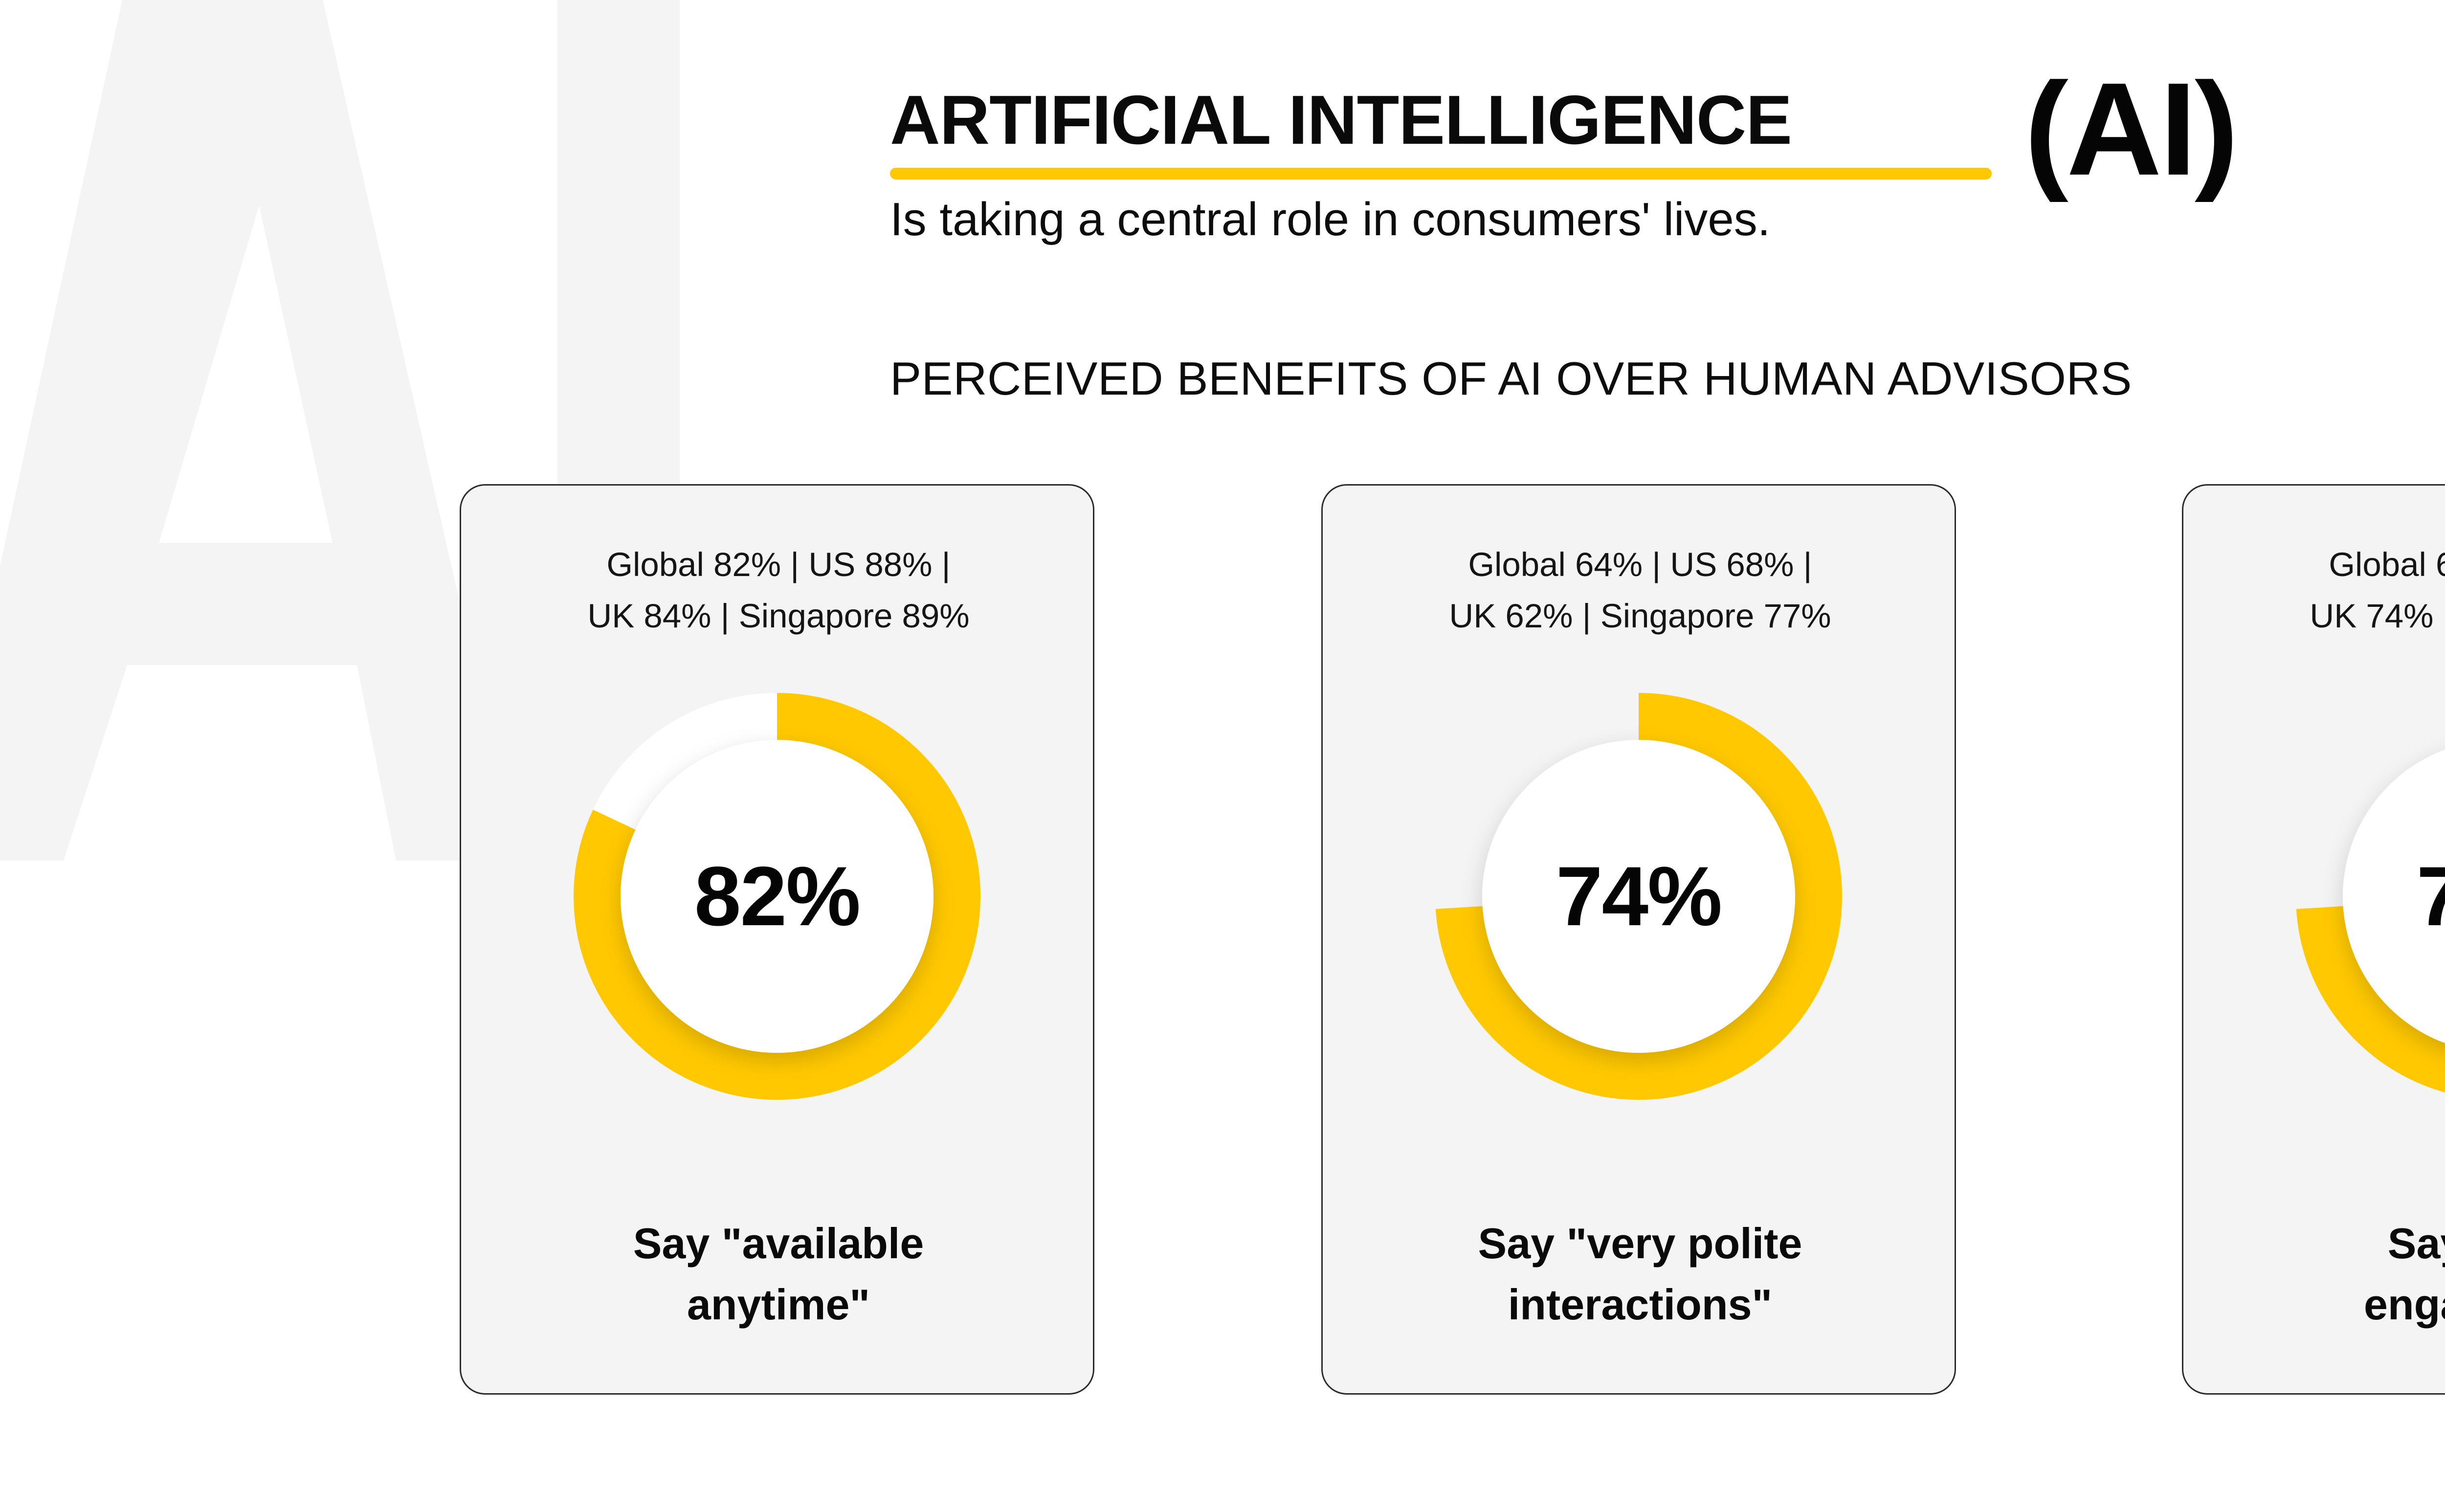 The width and height of the screenshot is (2445, 1512). What do you see at coordinates (1640, 564) in the screenshot?
I see `regional-breakdown-line: Global 64% | US 68% |` at bounding box center [1640, 564].